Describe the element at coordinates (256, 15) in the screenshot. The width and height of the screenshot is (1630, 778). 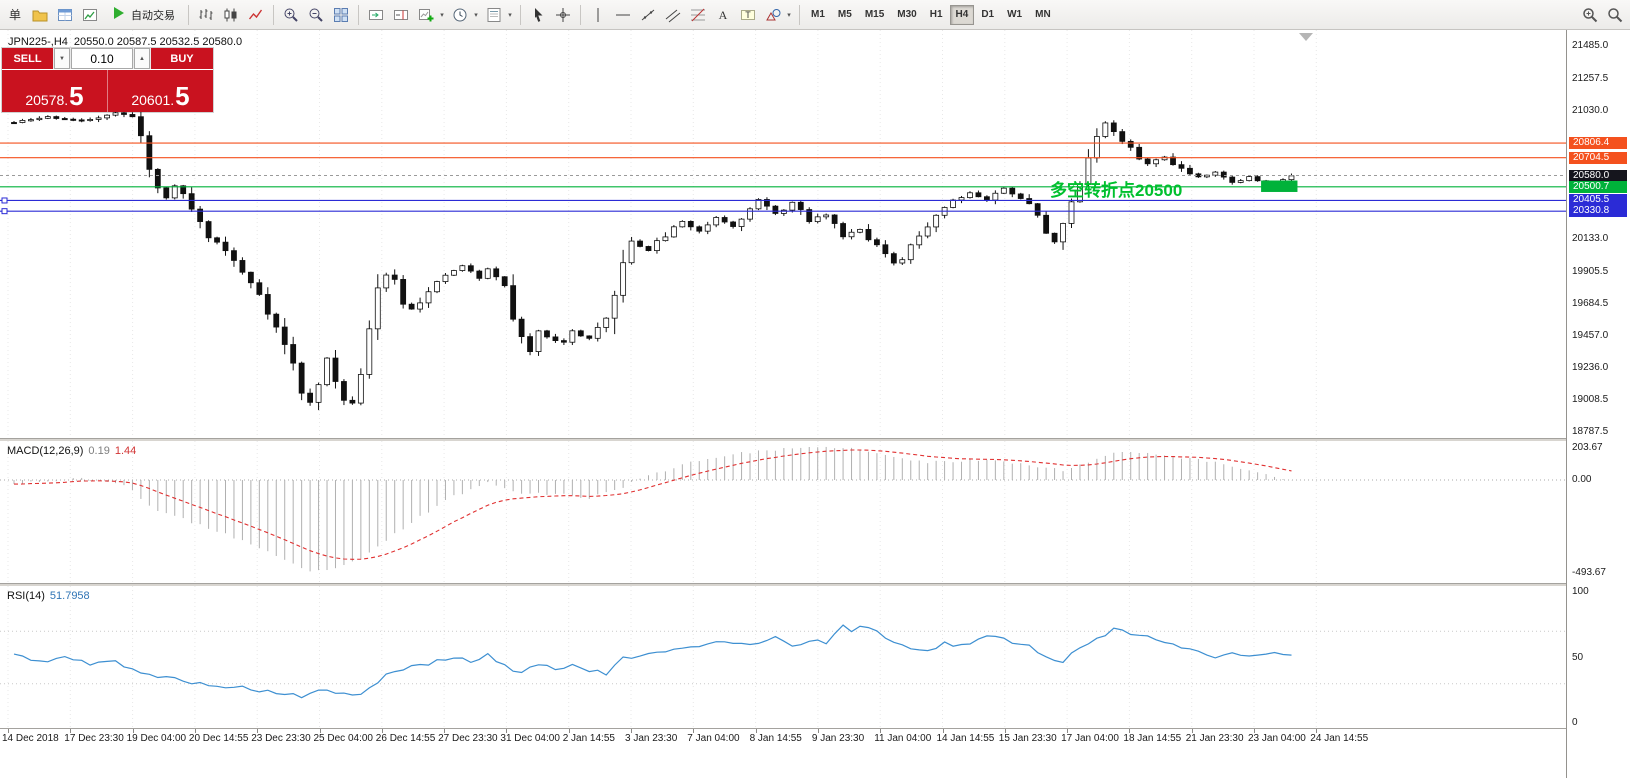
I see `line-chart-button` at that location.